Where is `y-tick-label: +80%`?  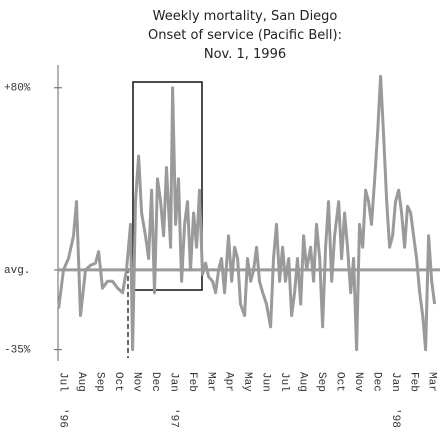 y-tick-label: +80% is located at coordinates (17, 89).